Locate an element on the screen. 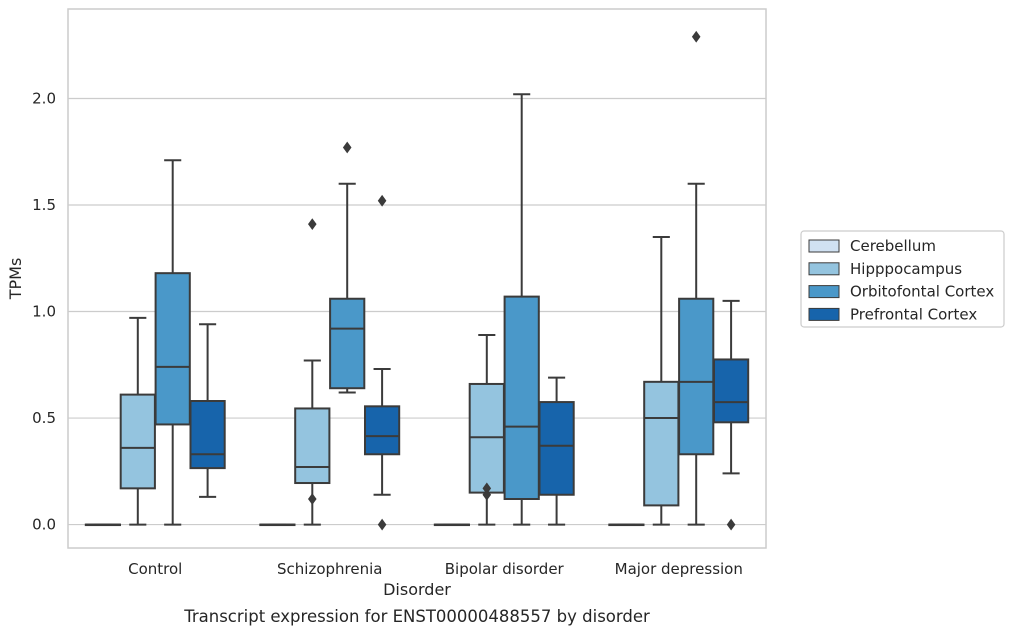 Image resolution: width=1014 pixels, height=634 pixels. legend-item: Cerebellum is located at coordinates (872, 246).